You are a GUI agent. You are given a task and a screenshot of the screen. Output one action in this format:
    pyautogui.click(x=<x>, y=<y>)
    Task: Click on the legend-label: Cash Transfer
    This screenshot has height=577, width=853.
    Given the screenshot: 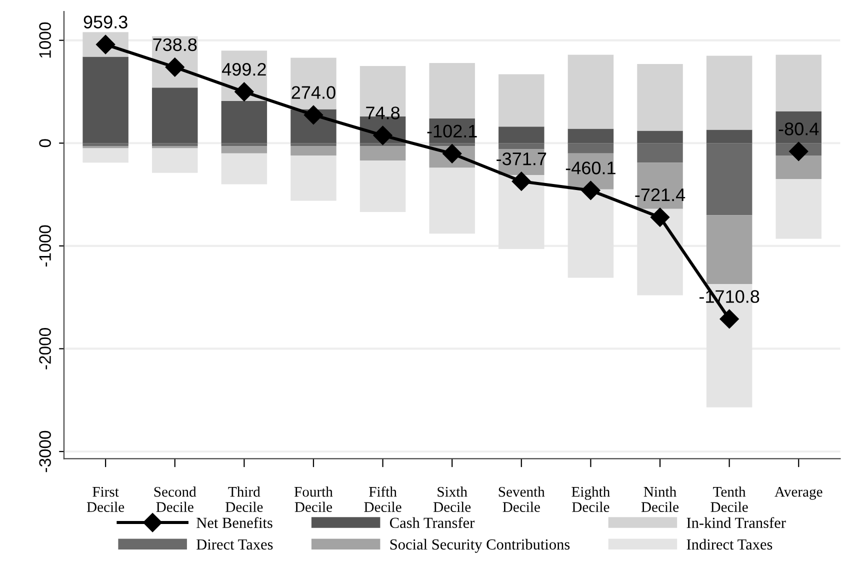 What is the action you would take?
    pyautogui.click(x=432, y=522)
    